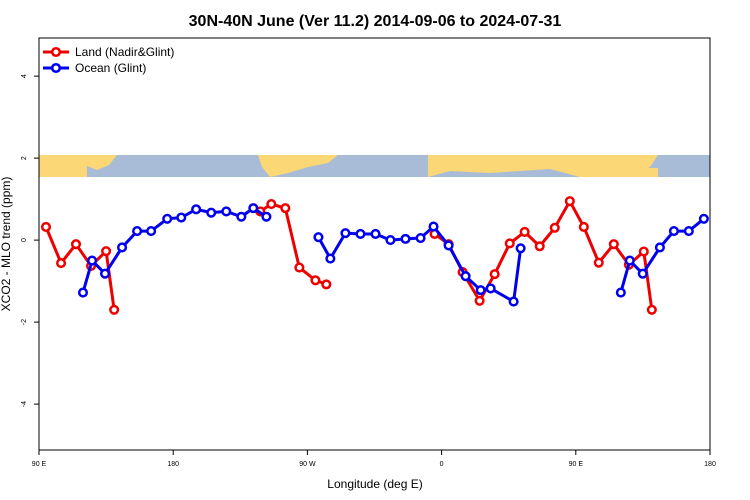 Image resolution: width=750 pixels, height=500 pixels. Describe the element at coordinates (24, 158) in the screenshot. I see `y-tick-label: 2` at that location.